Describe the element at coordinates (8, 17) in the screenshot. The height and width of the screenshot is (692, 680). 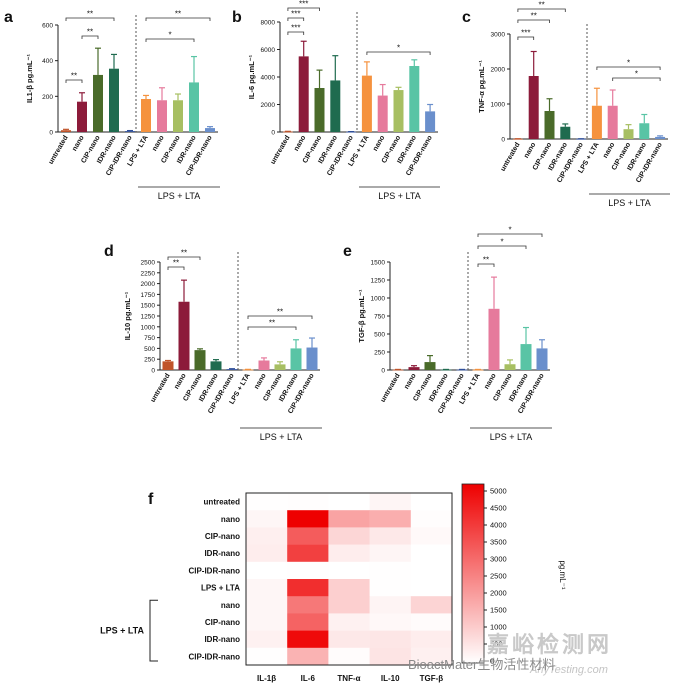
I see `panel-letter: a` at that location.